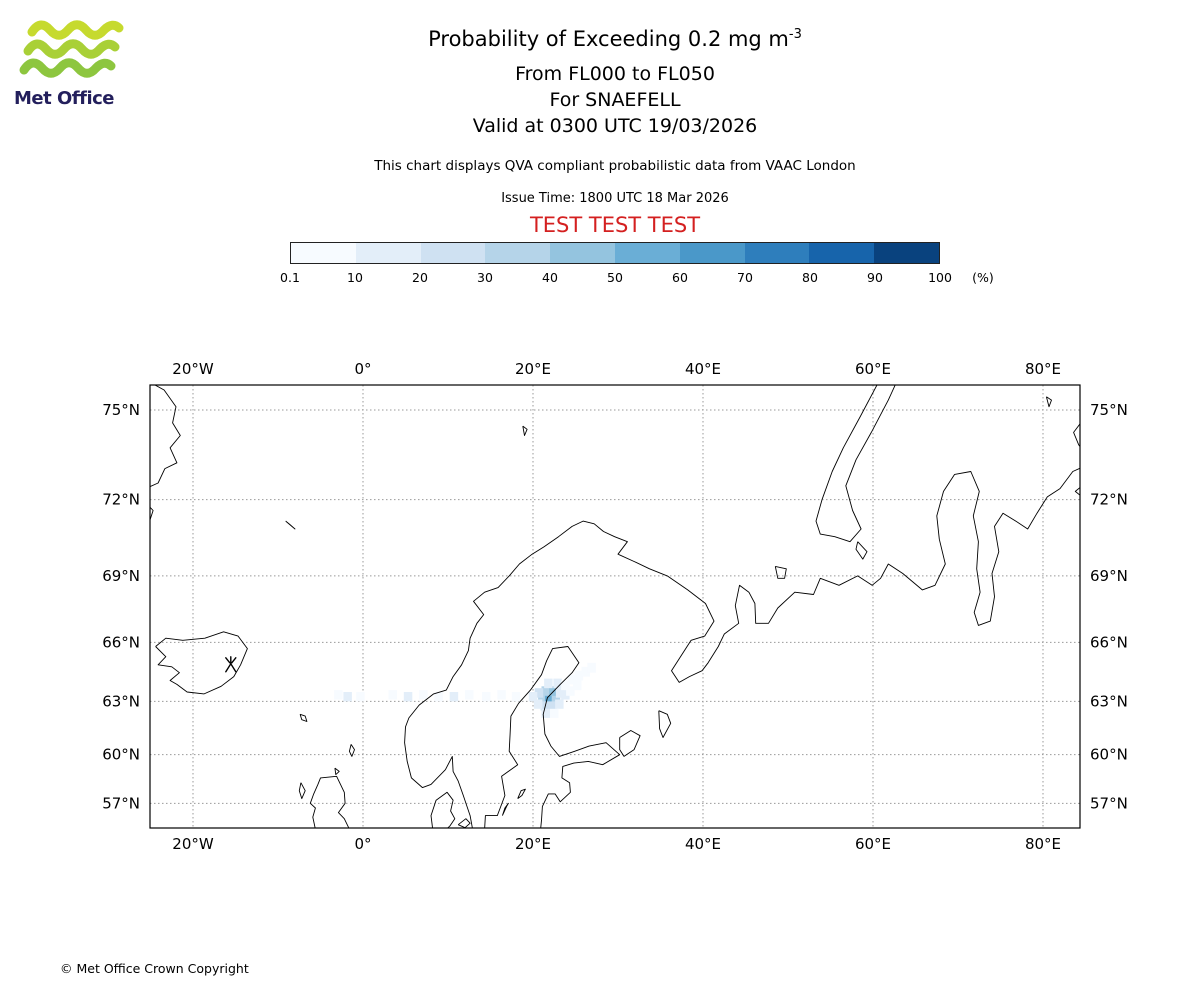 Image resolution: width=1200 pixels, height=1000 pixels. I want to click on lat-tick-label-right: 75°N, so click(1109, 410).